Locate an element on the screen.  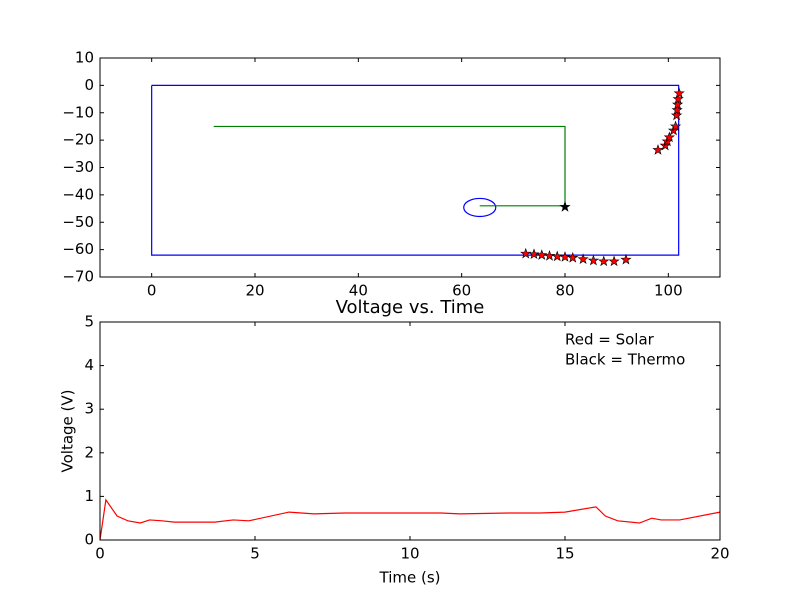
annotation: Red = Solar is located at coordinates (610, 340).